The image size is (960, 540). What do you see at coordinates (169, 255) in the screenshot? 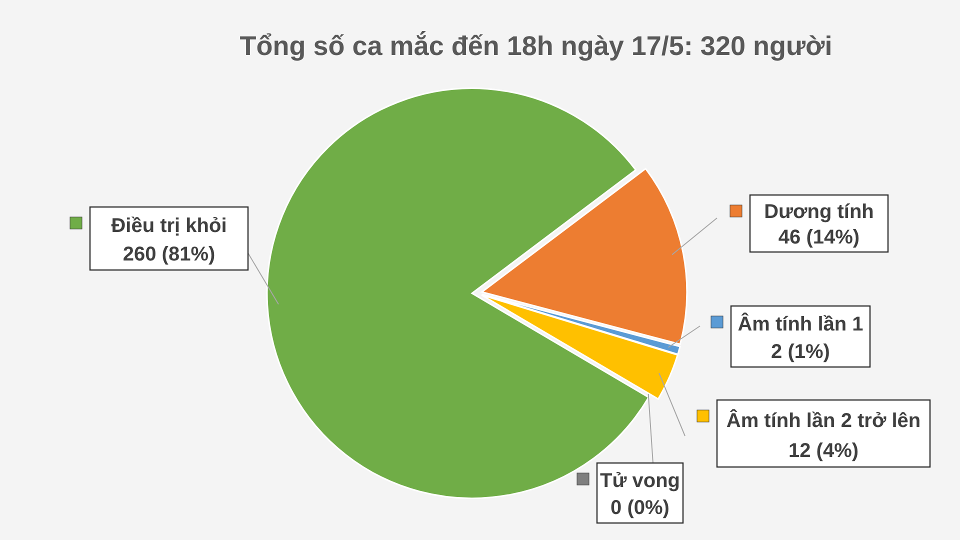
I see `data-label: 260 (81%)` at bounding box center [169, 255].